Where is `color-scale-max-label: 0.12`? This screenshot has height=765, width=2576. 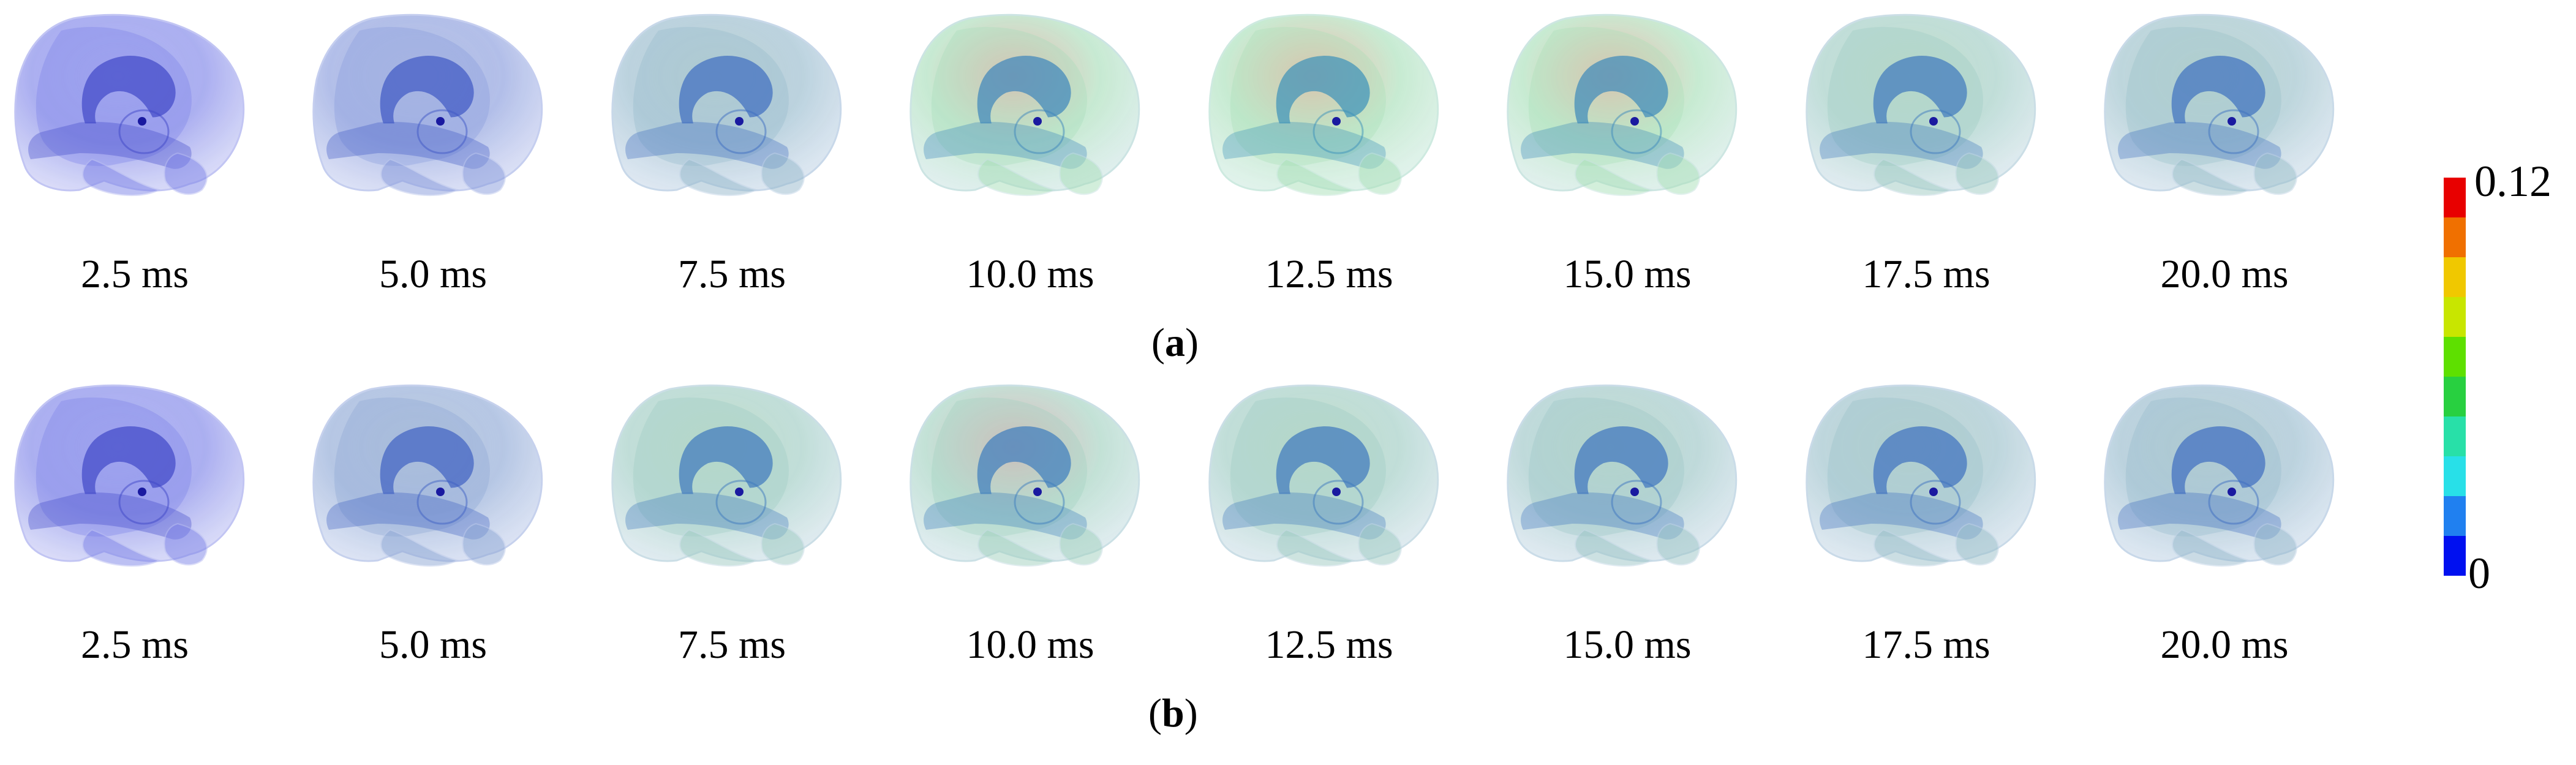 color-scale-max-label: 0.12 is located at coordinates (2513, 181).